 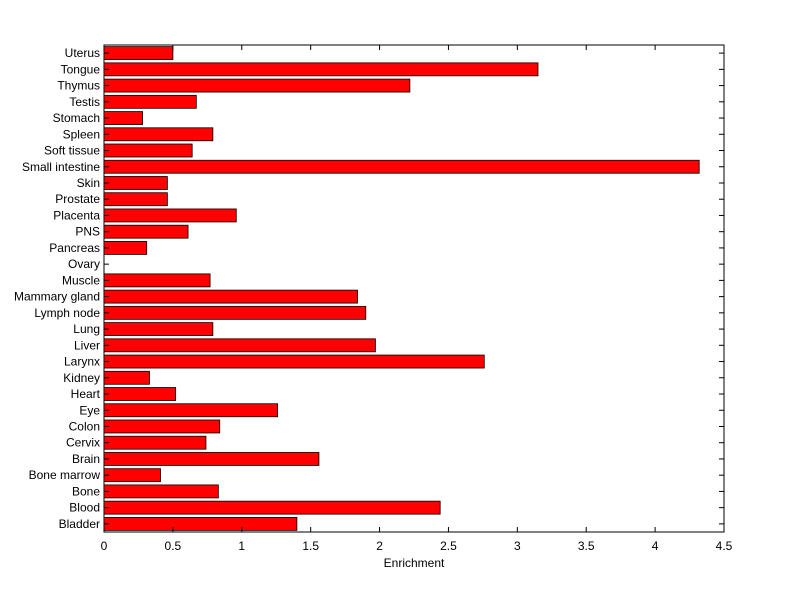 I want to click on bar-placenta, so click(x=170, y=215).